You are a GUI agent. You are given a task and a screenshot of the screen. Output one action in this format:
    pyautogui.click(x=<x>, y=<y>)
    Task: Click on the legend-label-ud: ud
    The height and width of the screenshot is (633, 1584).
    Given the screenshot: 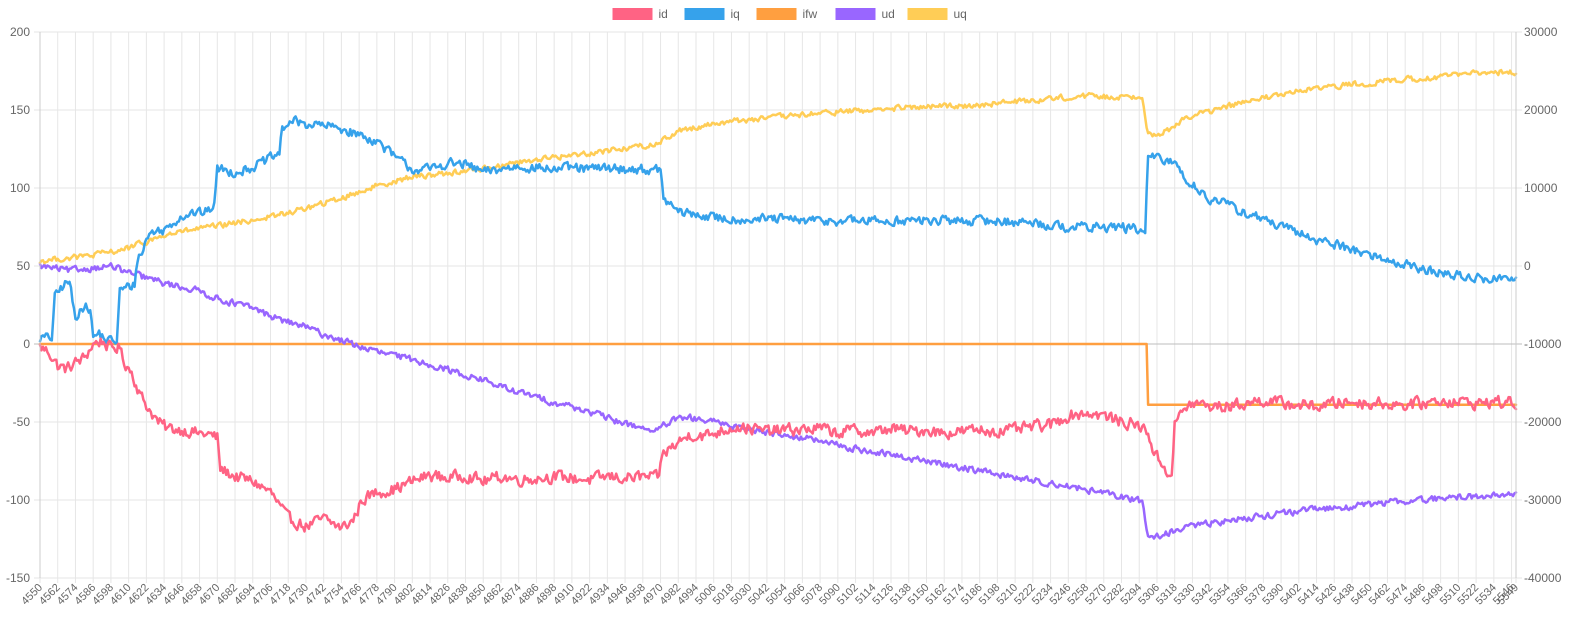 What is the action you would take?
    pyautogui.click(x=888, y=14)
    